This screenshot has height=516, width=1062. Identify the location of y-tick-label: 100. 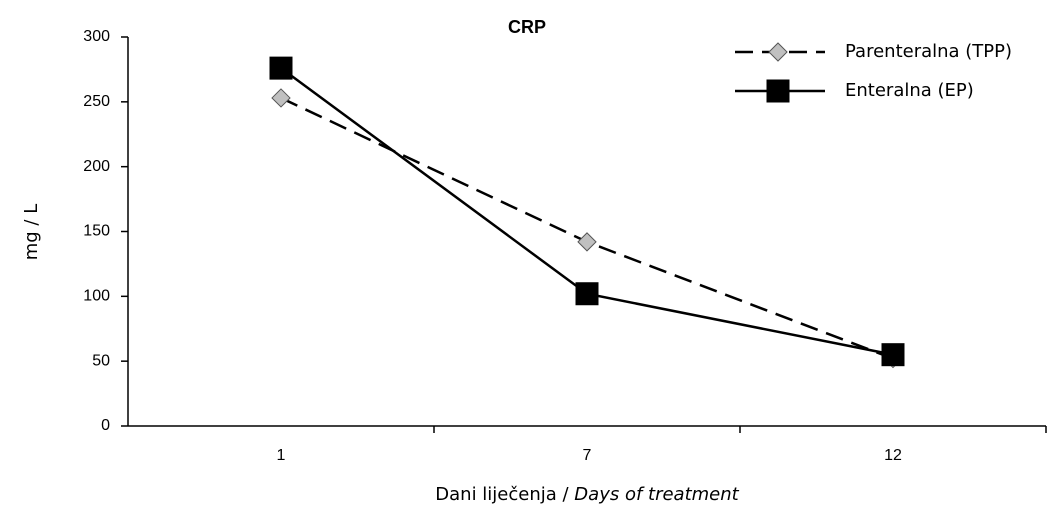
(96, 296).